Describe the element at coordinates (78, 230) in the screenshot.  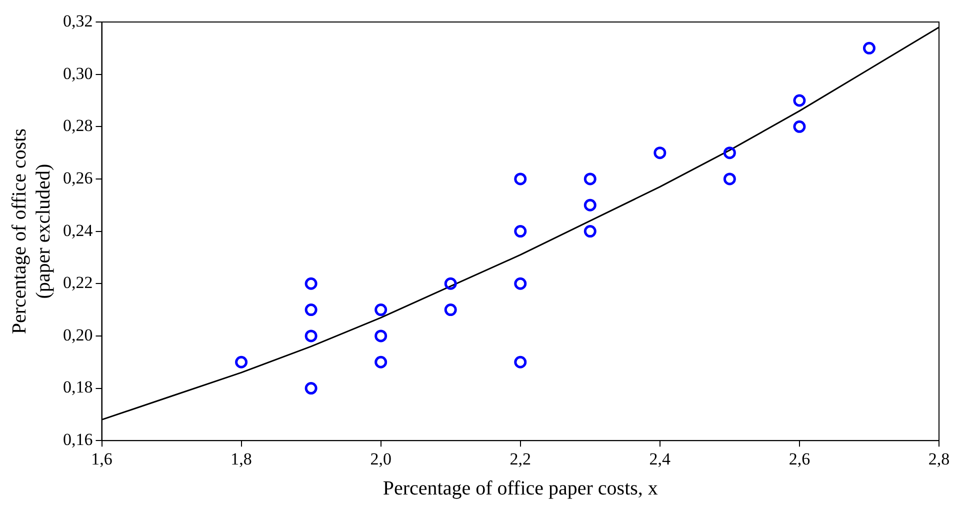
I see `y-tick-label: 0,24` at that location.